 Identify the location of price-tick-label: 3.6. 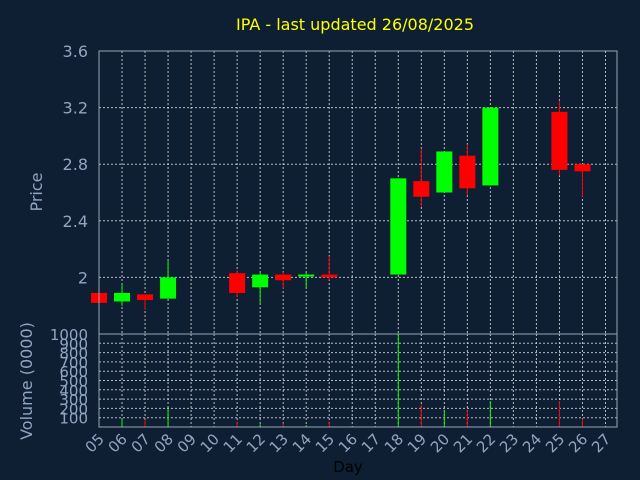
(75, 51).